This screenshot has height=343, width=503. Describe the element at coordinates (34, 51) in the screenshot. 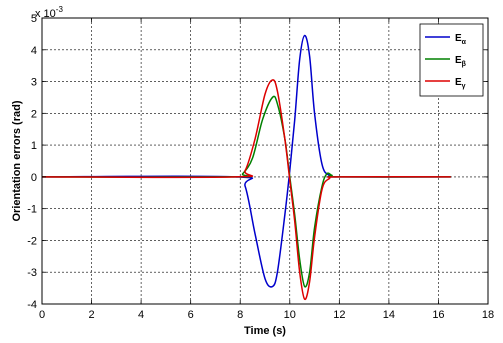

I see `y-tick-label: 4` at that location.